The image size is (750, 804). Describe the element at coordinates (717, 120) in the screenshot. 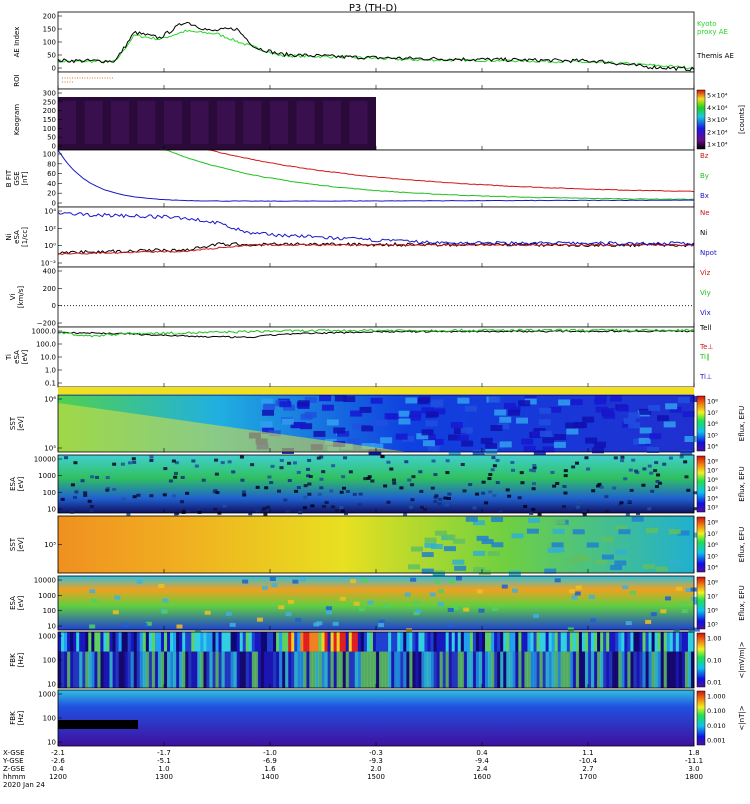

I see `colorbar-tick-label: 3×10⁴` at that location.